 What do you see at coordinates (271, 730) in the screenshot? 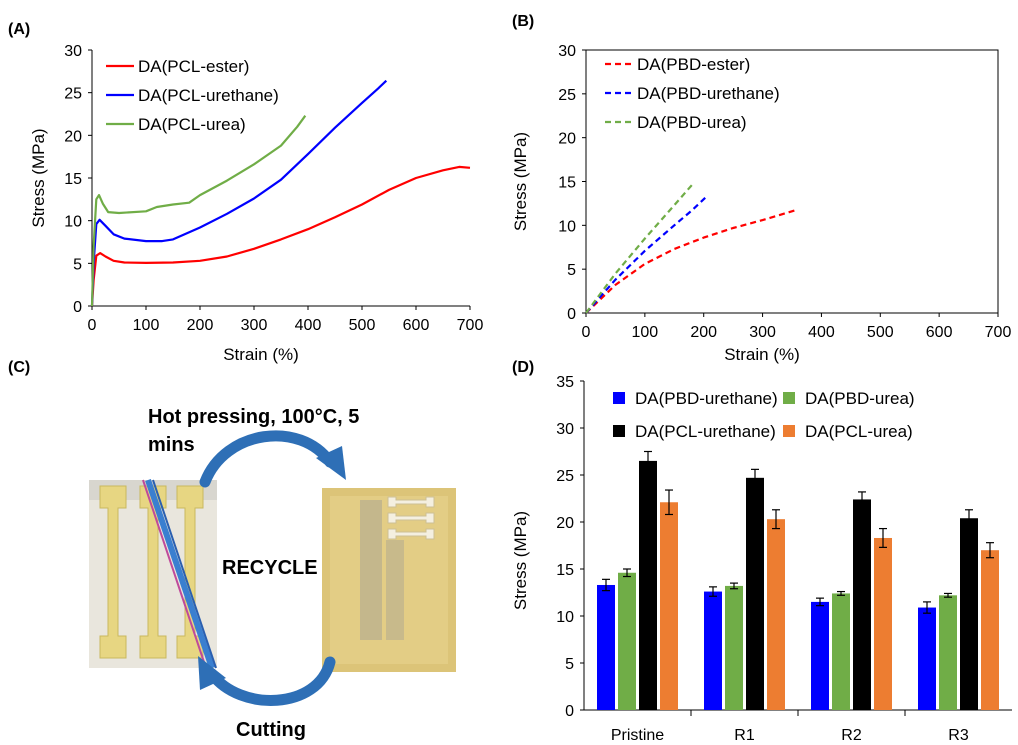
I see `cutting-caption: Cutting` at bounding box center [271, 730].